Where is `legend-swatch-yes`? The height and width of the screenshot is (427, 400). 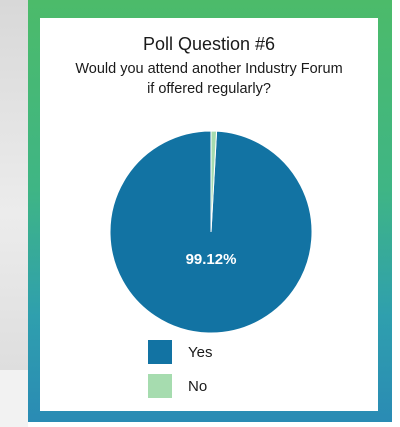 legend-swatch-yes is located at coordinates (160, 352).